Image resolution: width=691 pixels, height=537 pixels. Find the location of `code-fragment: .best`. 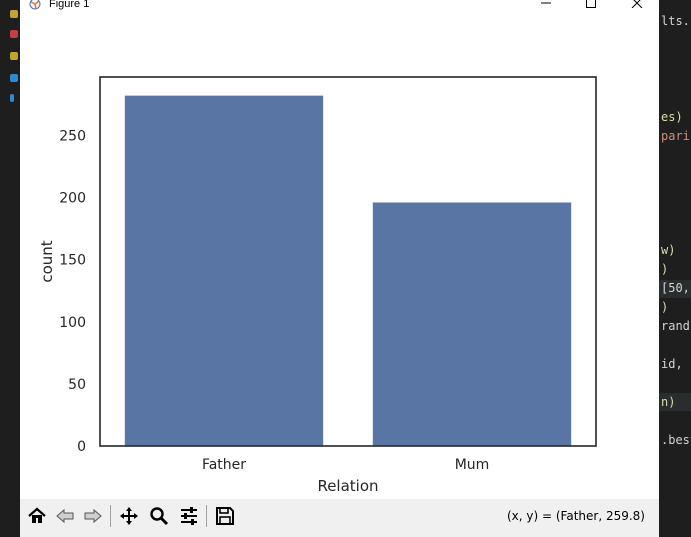

code-fragment: .best is located at coordinates (676, 440).